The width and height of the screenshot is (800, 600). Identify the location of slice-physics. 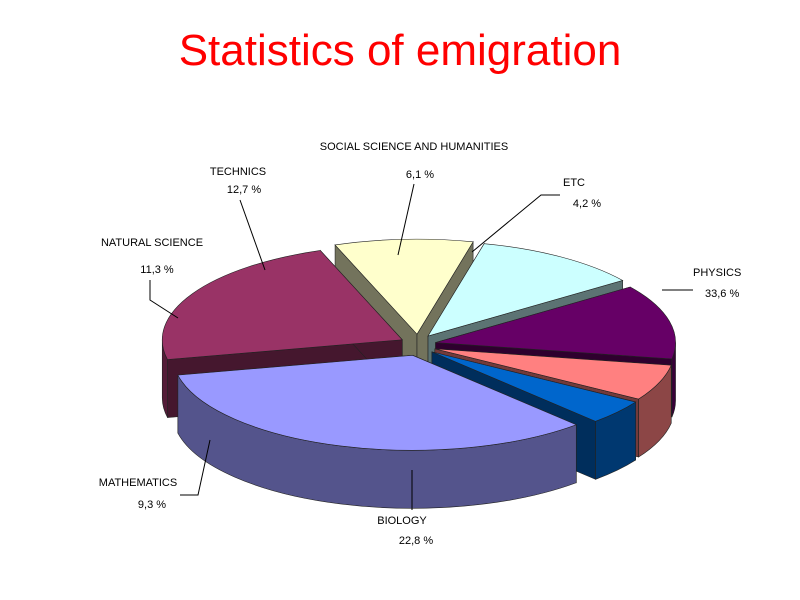
(377, 431).